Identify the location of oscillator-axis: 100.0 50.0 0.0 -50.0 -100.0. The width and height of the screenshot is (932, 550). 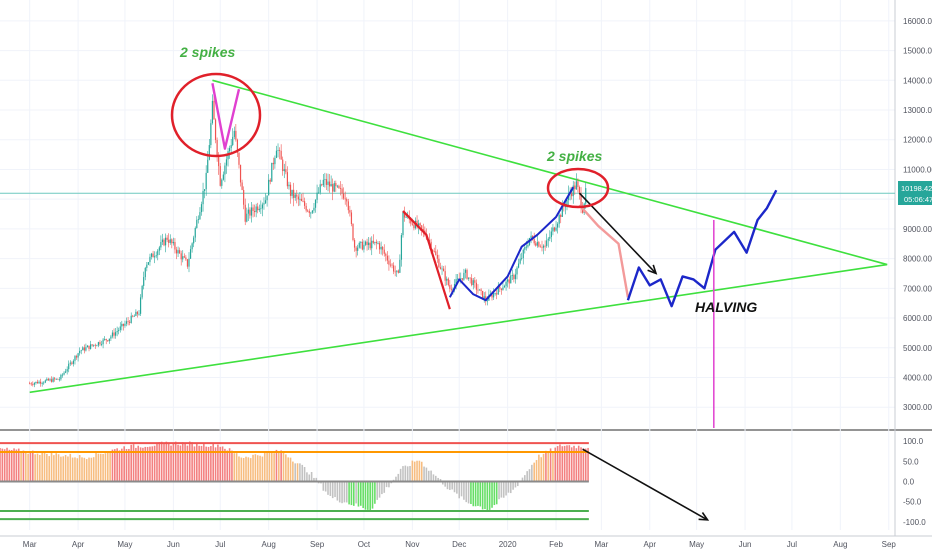
(914, 482).